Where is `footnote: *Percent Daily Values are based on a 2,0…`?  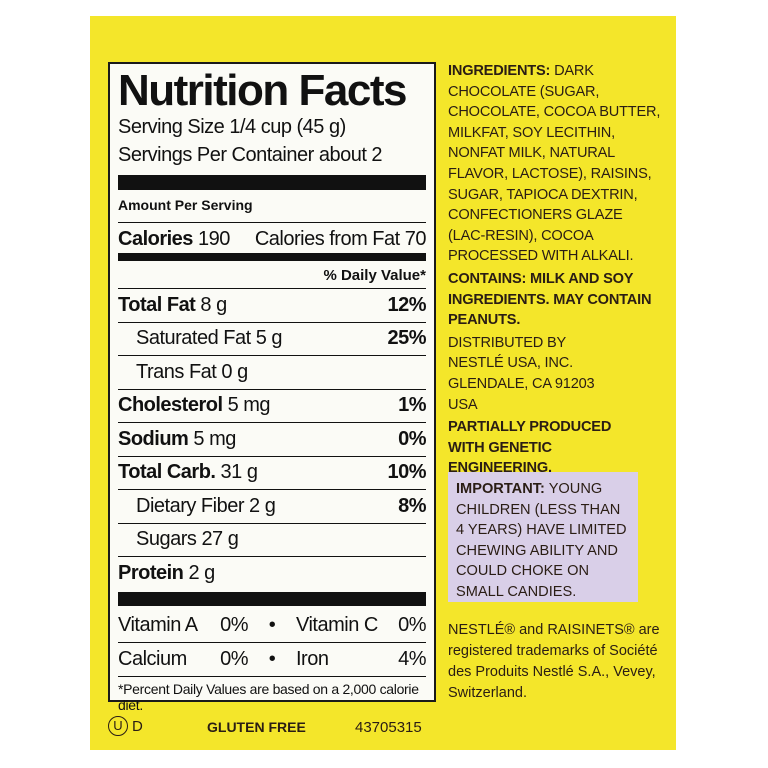 footnote: *Percent Daily Values are based on a 2,0… is located at coordinates (272, 694).